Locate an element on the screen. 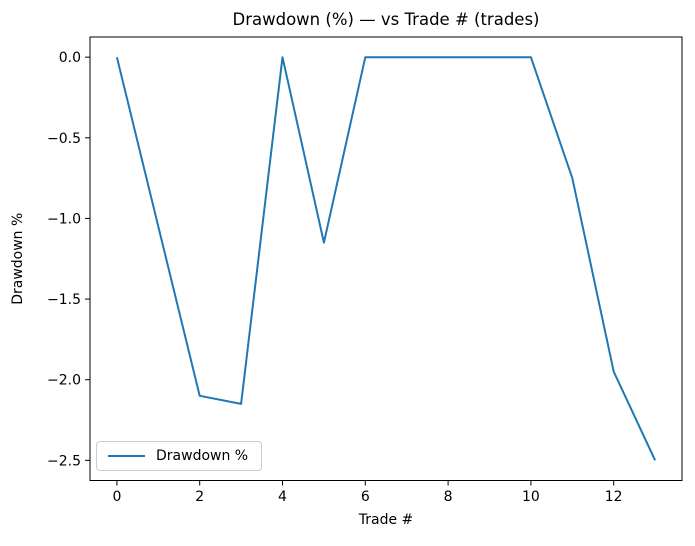  legend-label: Drawdown % is located at coordinates (202, 456).